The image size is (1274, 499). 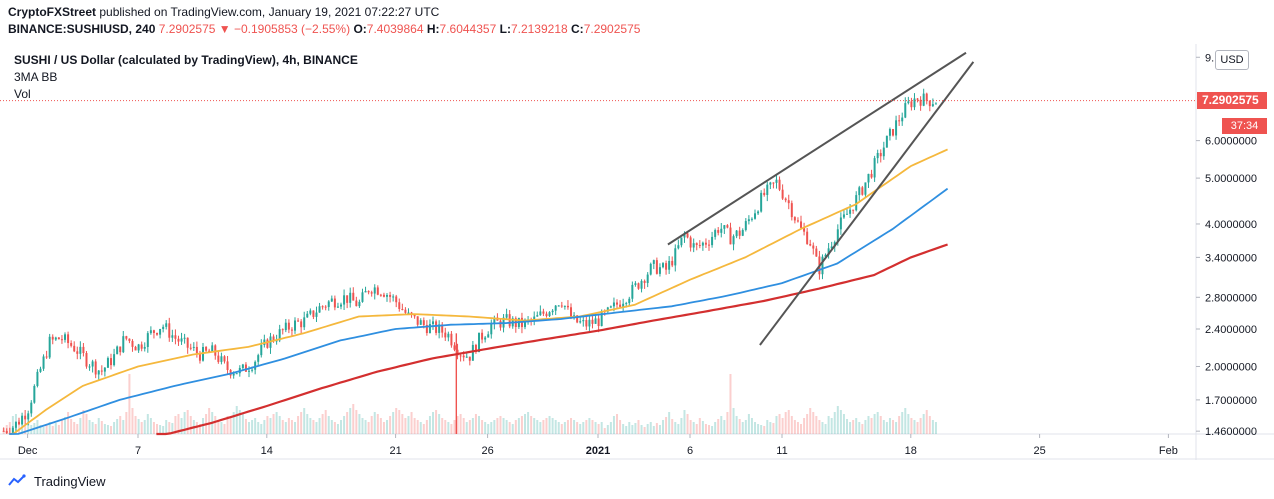 I want to click on brand-name: TradingView, so click(x=70, y=481).